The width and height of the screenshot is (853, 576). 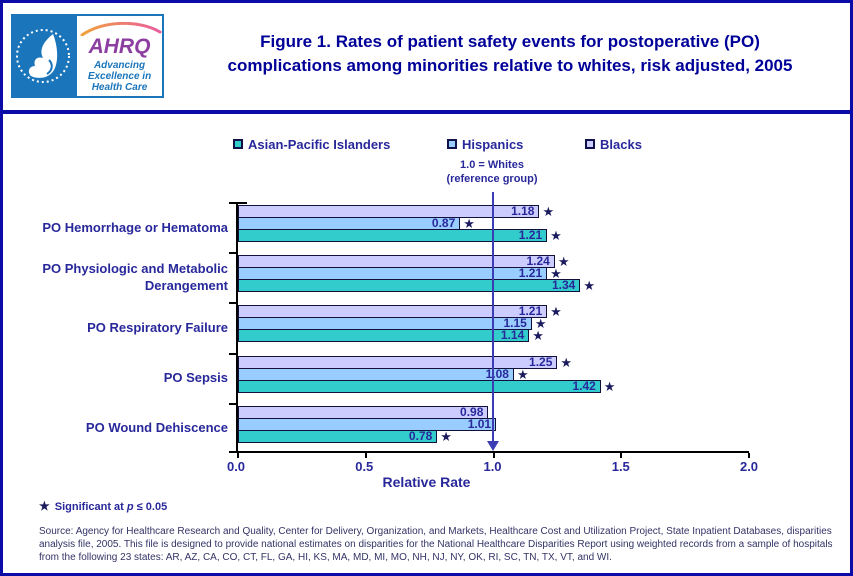 I want to click on legend-item-asian-pacific-islanders: Asian-Pacific Islanders, so click(x=311, y=144).